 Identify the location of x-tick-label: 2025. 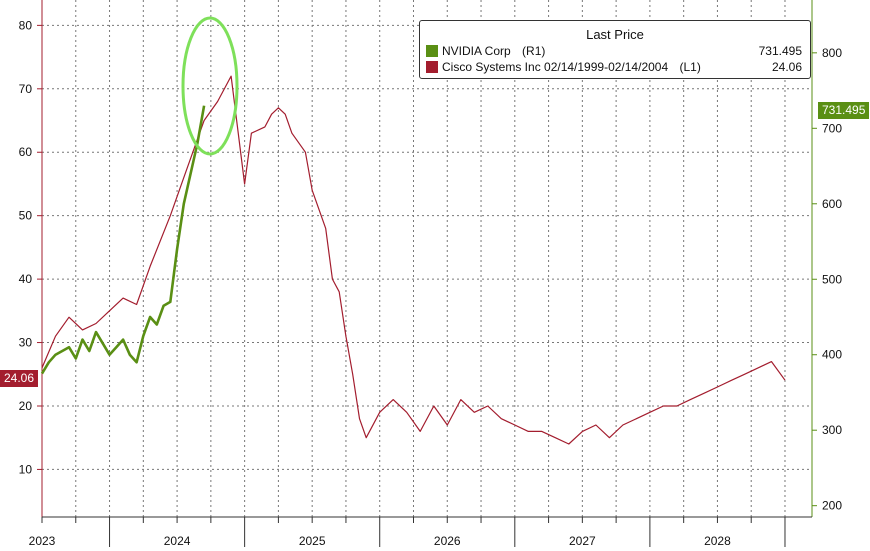
(312, 541).